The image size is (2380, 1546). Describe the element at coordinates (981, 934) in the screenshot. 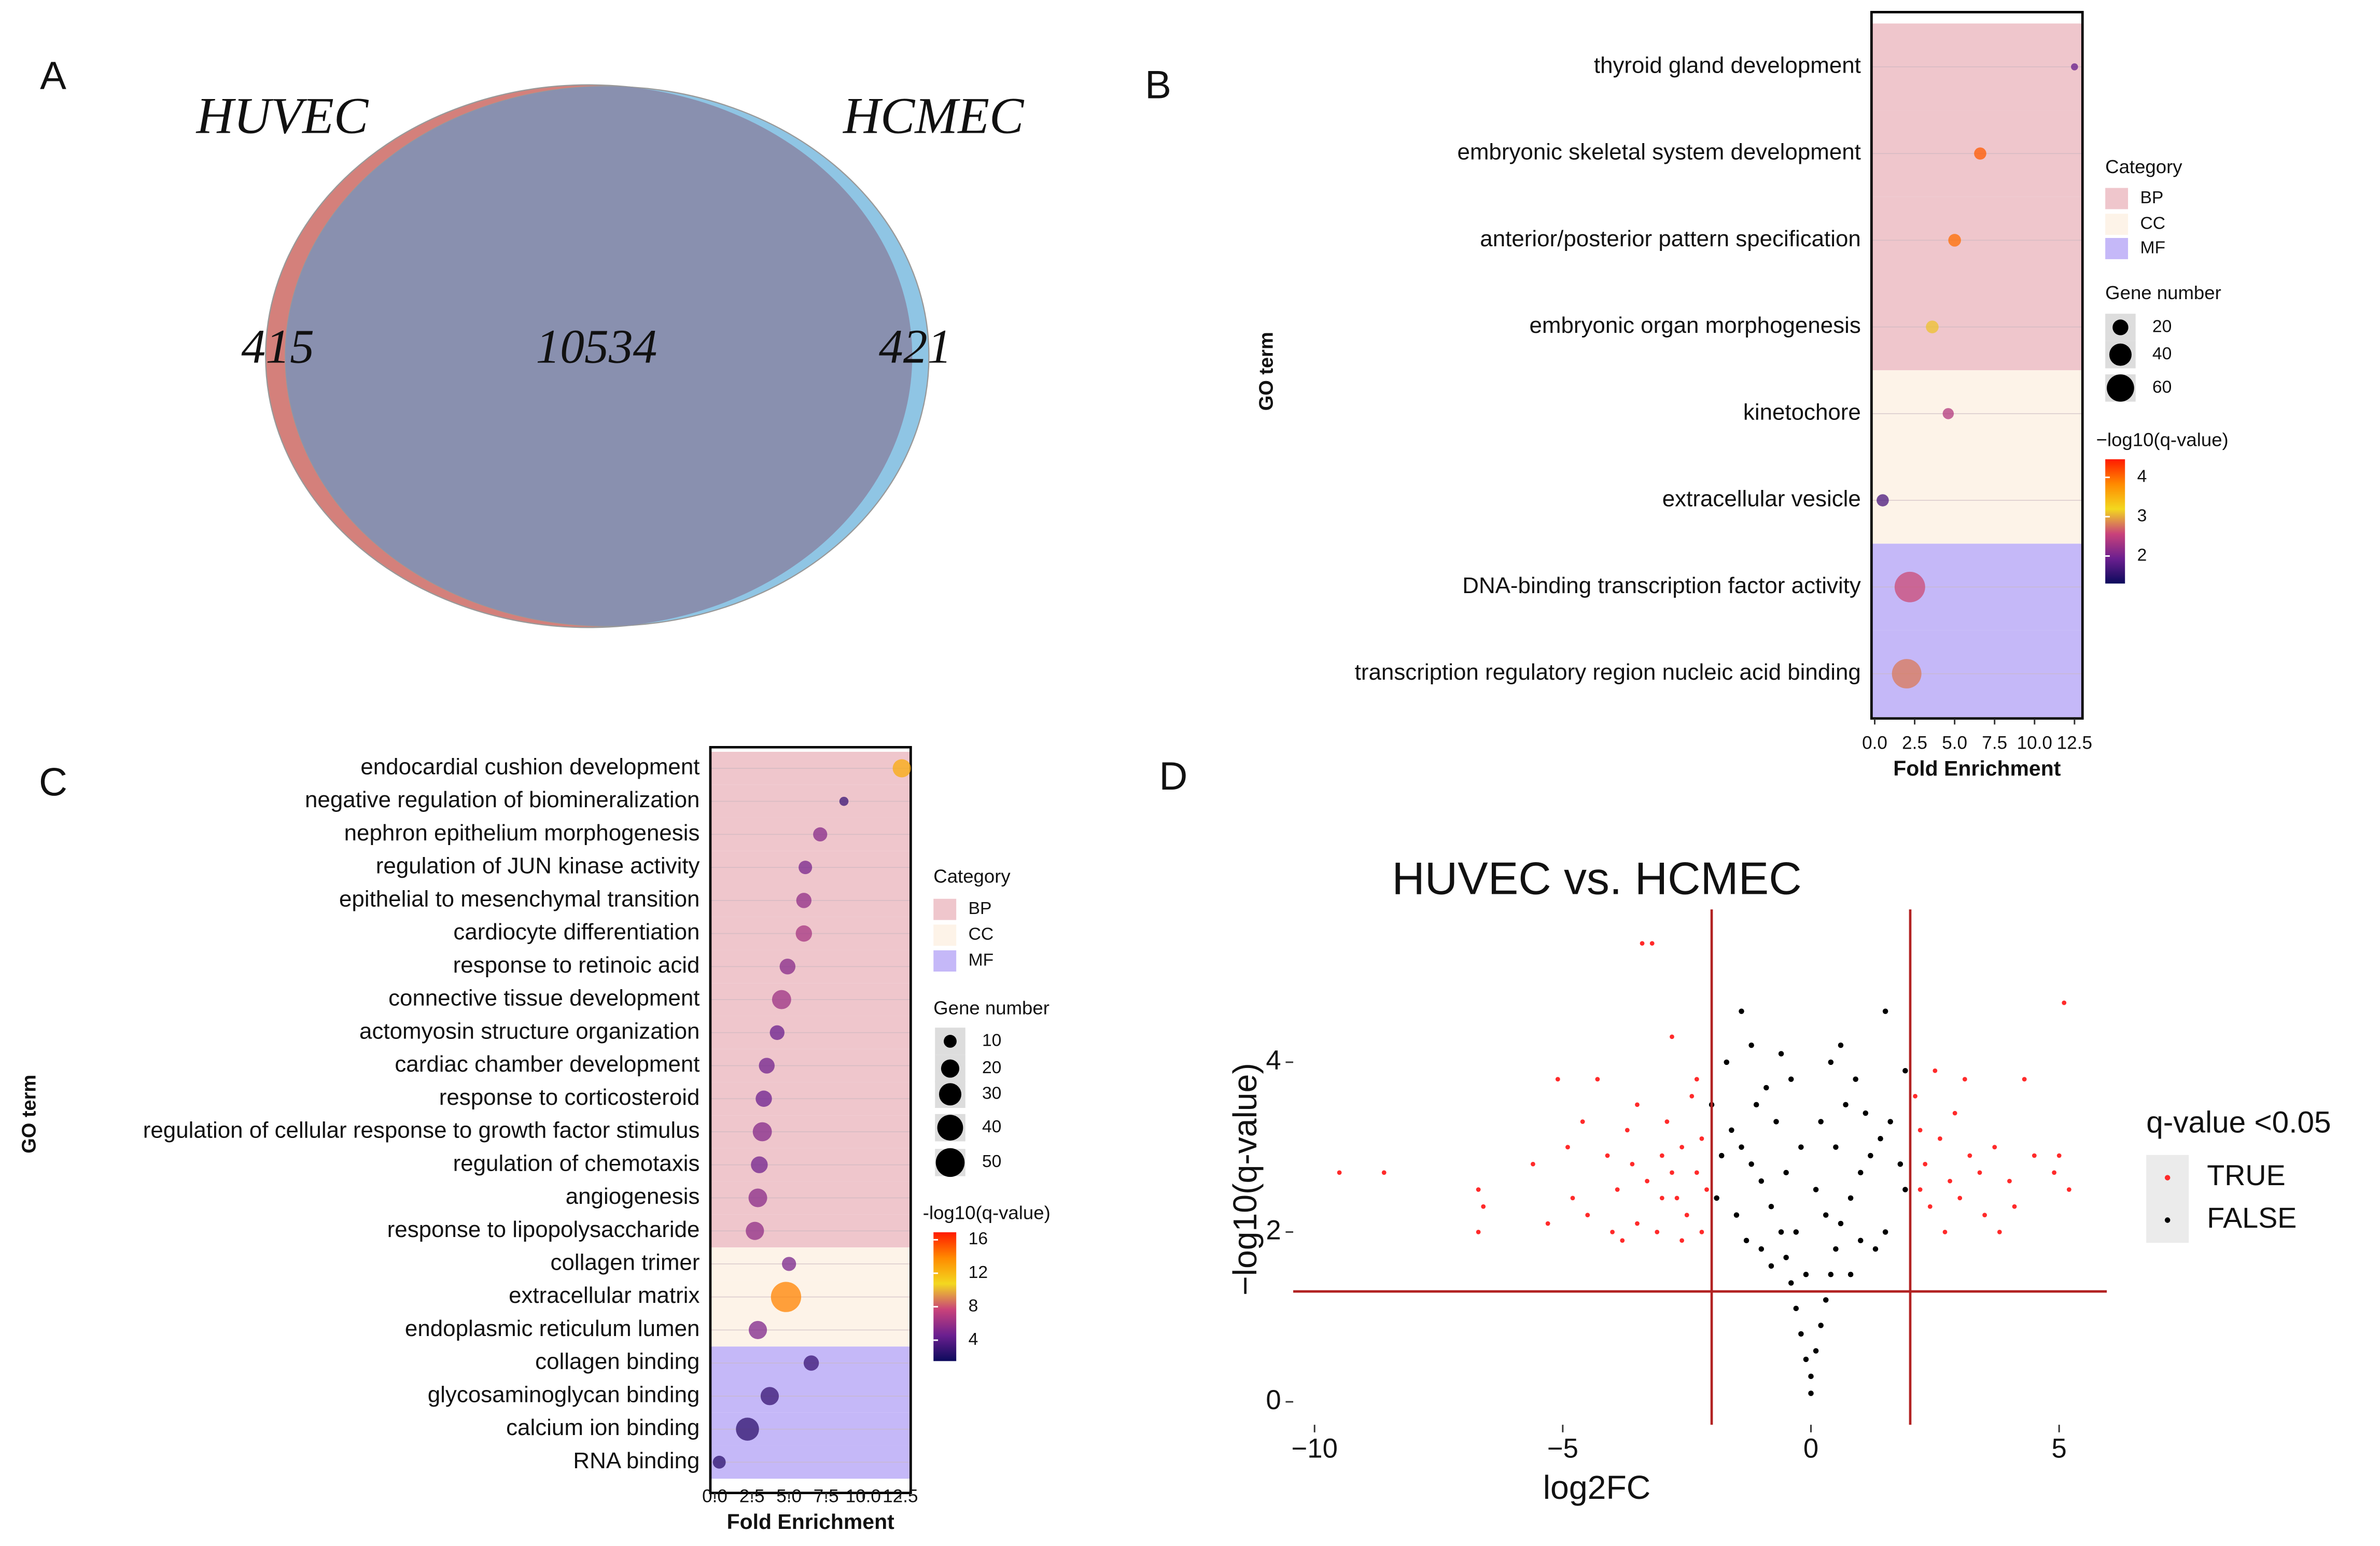

I see `legend-label: CC` at that location.